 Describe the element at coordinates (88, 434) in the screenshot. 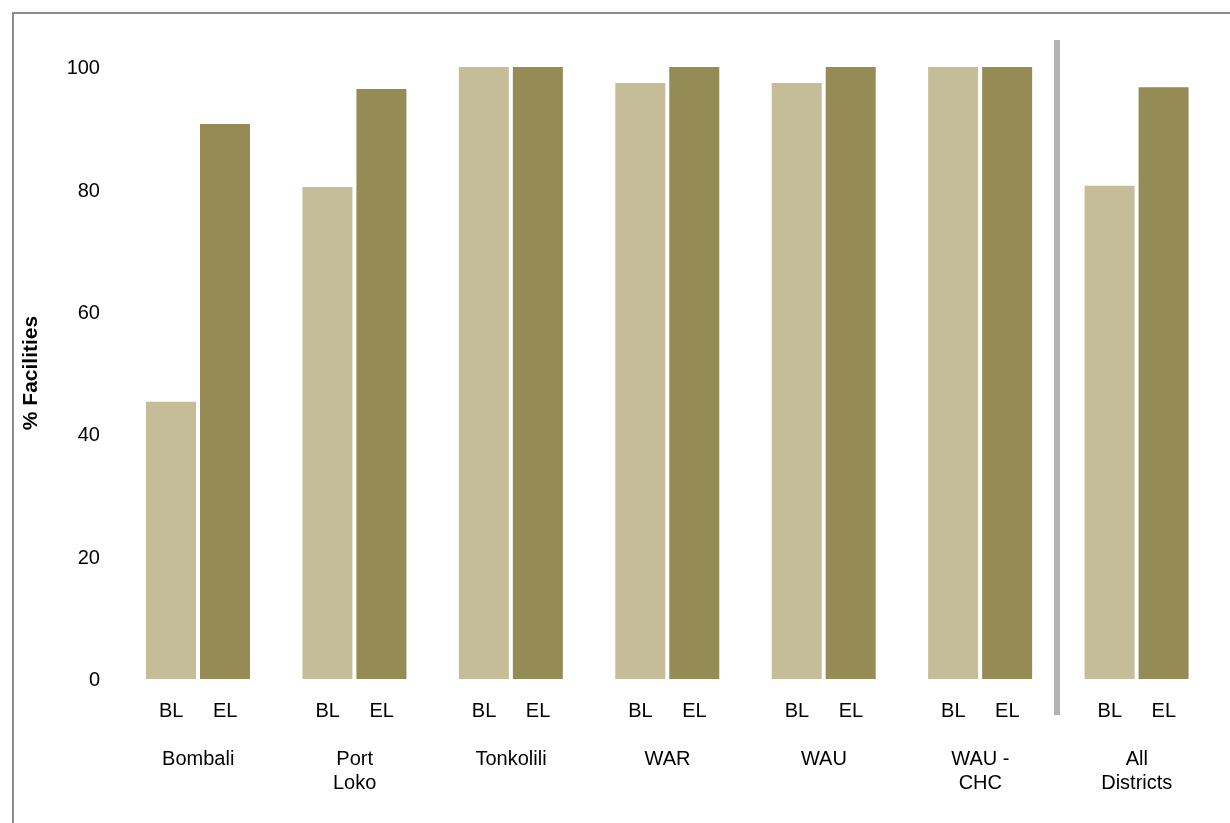

I see `y-tick-label: 40` at that location.